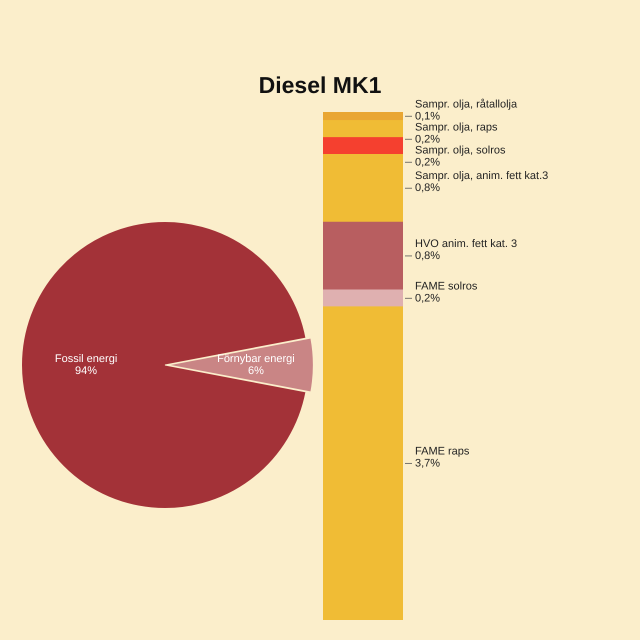 Image resolution: width=640 pixels, height=640 pixels. I want to click on series-label: Sampr. olja, anim. fett kat.3, so click(481, 176).